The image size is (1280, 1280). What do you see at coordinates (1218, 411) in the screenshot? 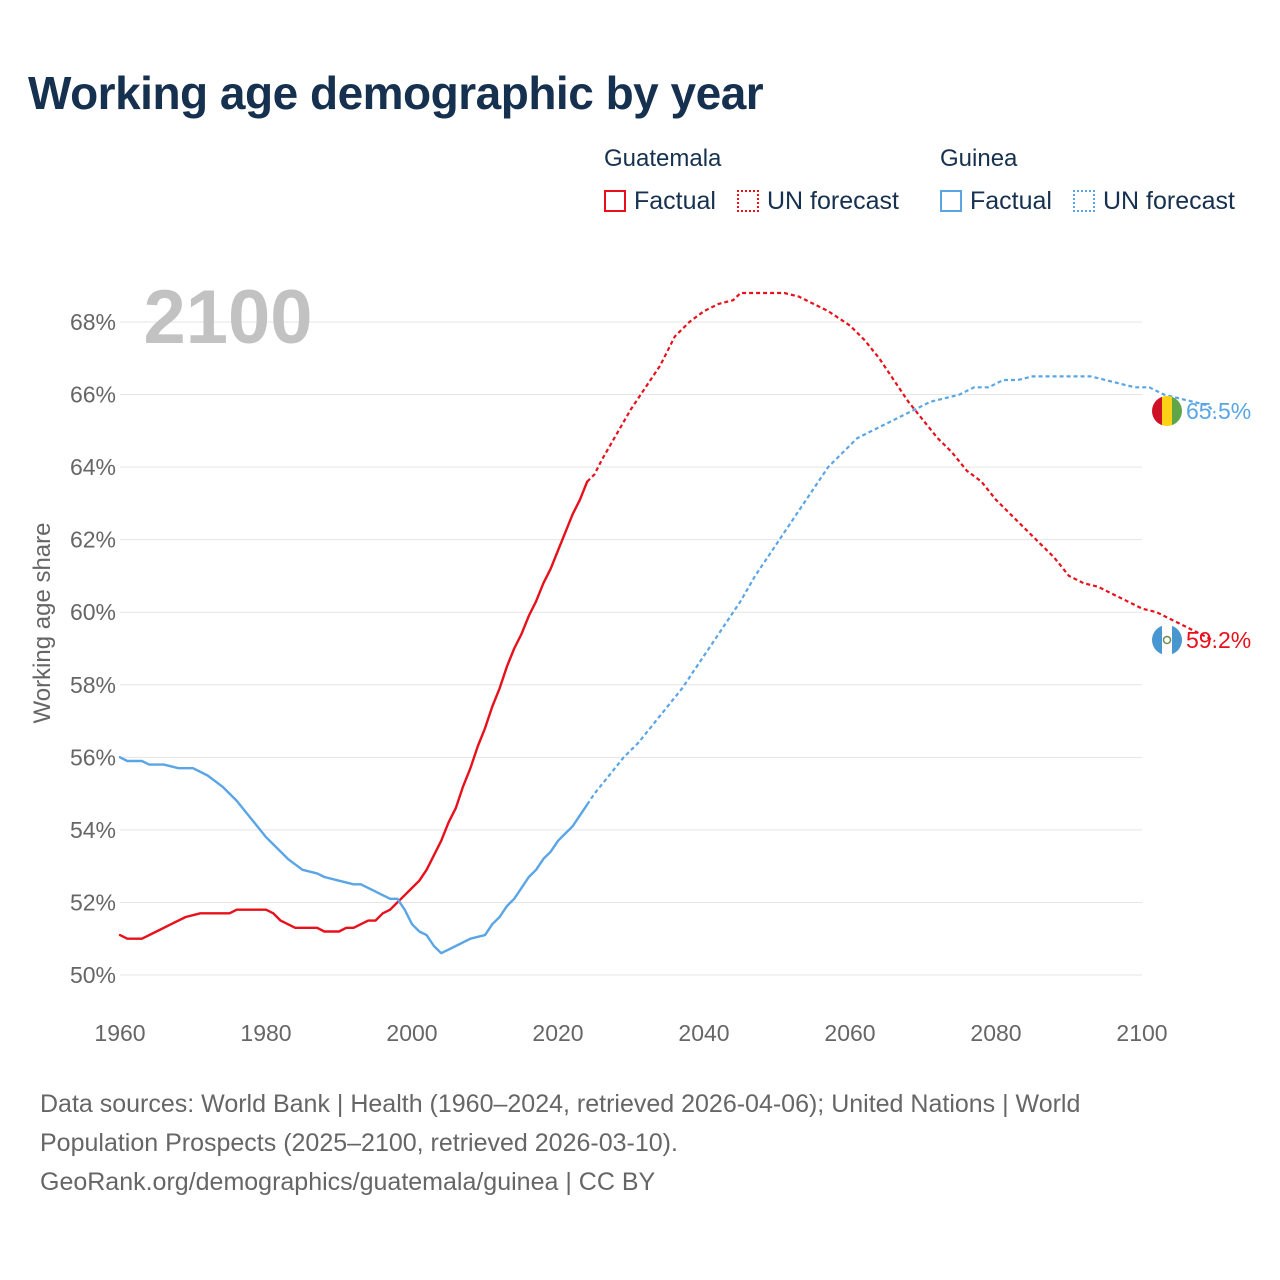
I see `guinea-end-label: 65.5%` at bounding box center [1218, 411].